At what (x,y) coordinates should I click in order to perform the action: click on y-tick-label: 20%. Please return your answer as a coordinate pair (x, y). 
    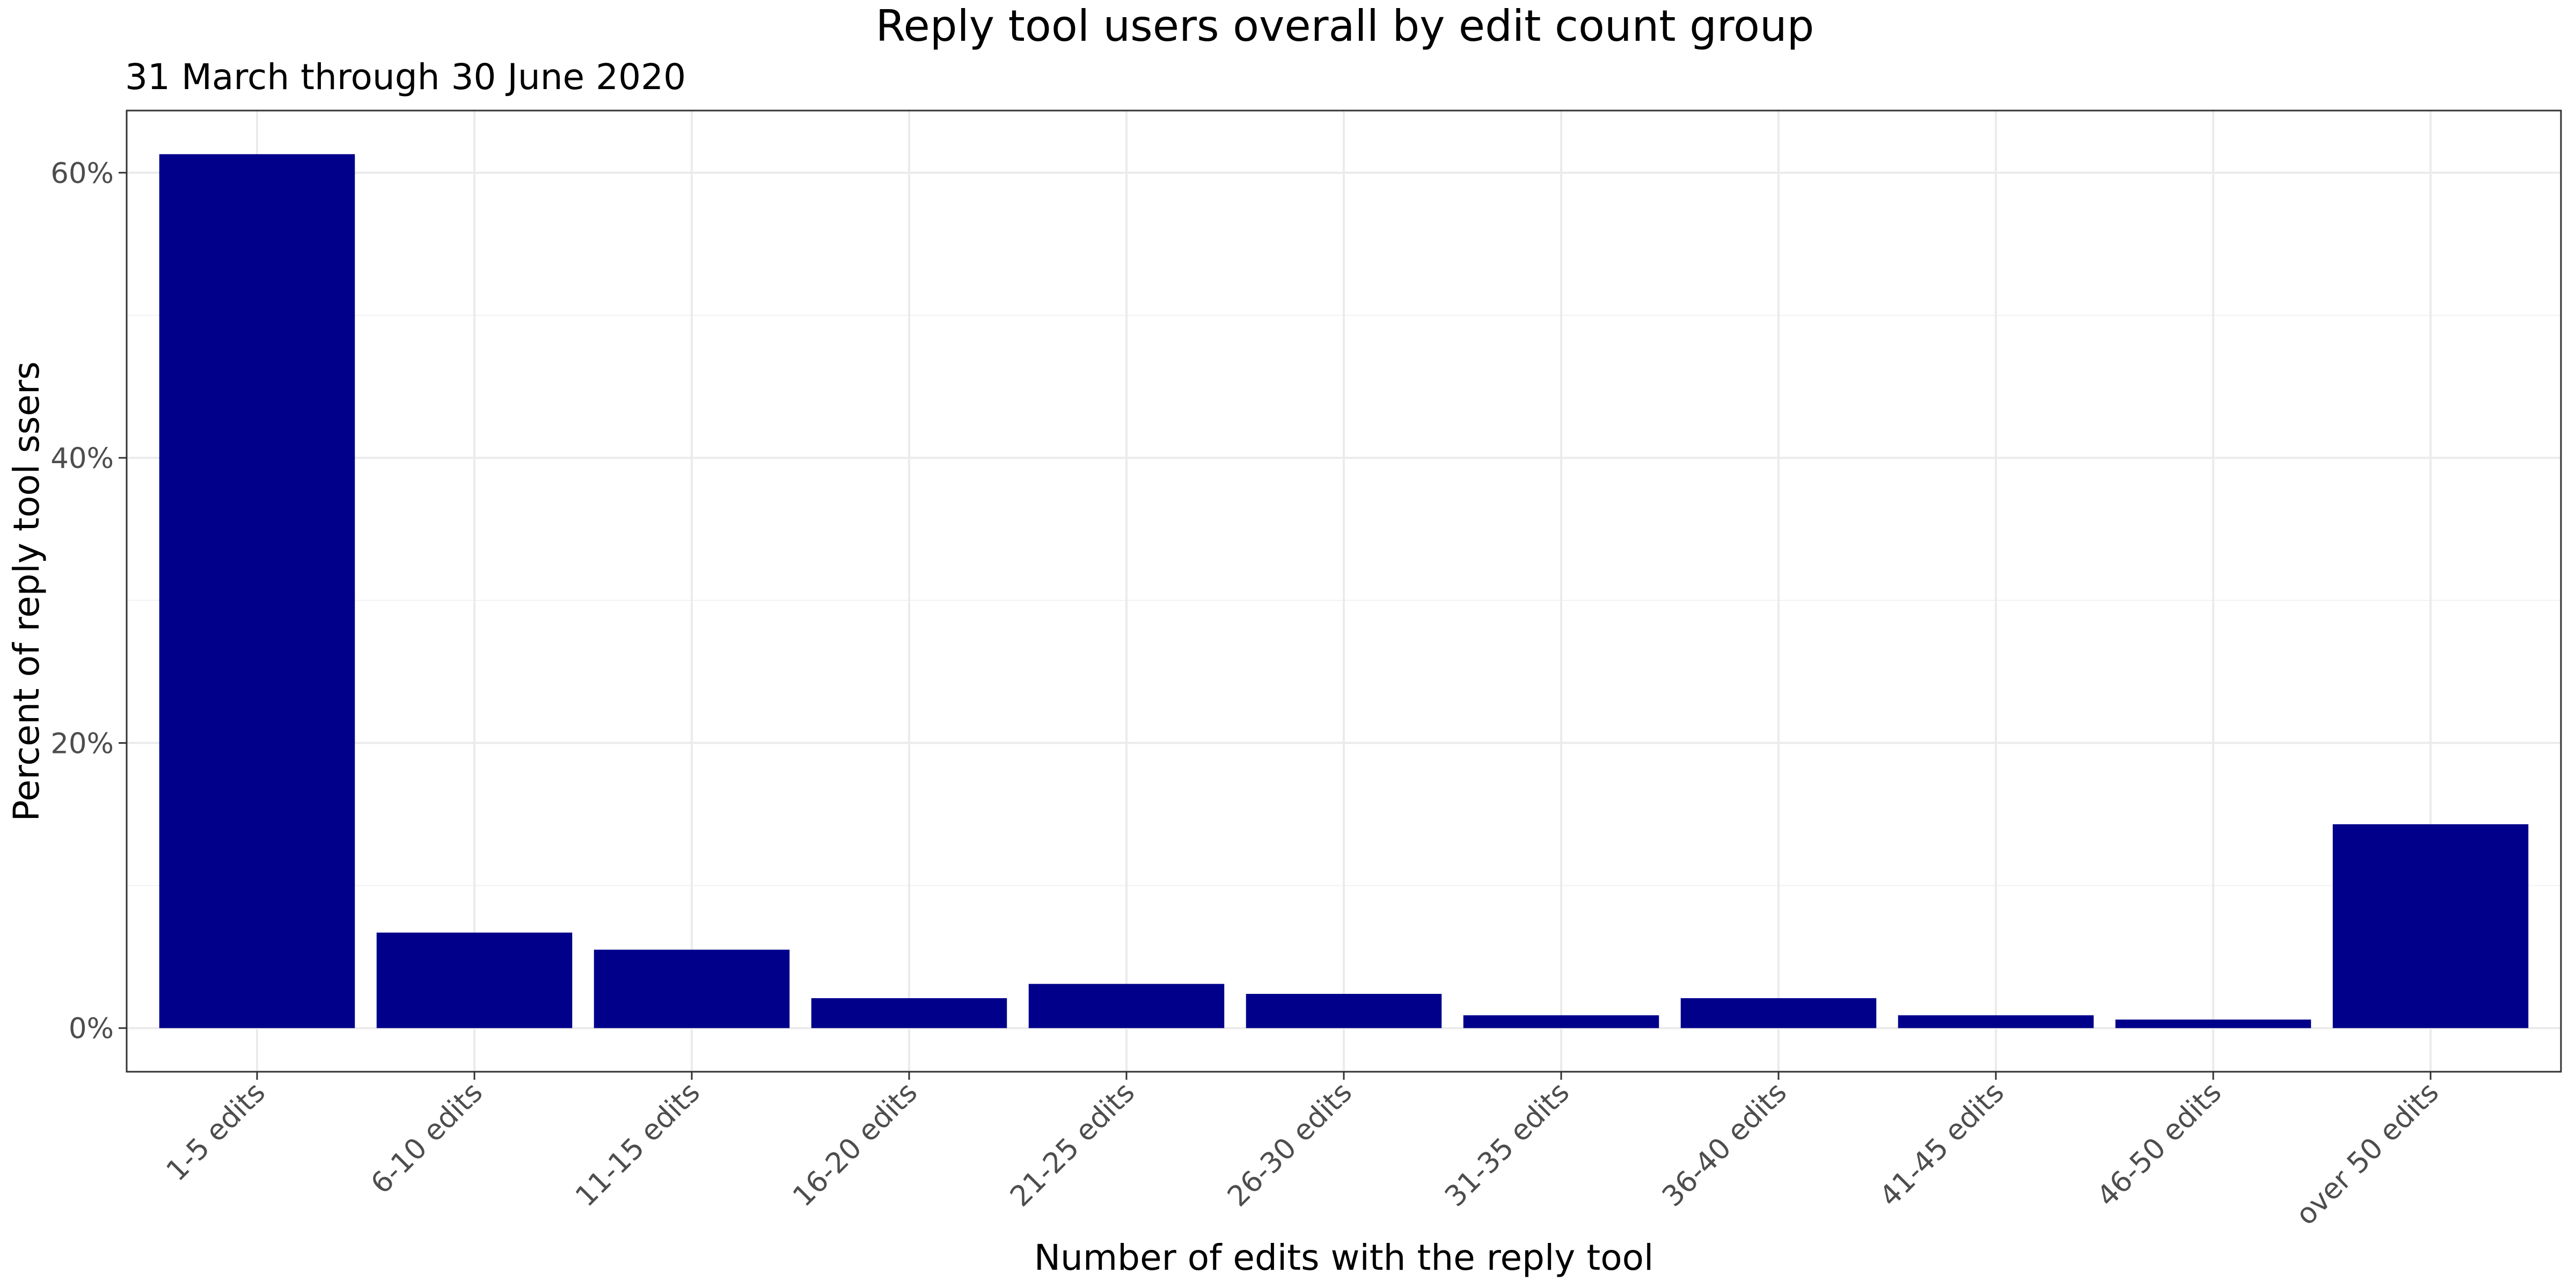
    Looking at the image, I should click on (82, 743).